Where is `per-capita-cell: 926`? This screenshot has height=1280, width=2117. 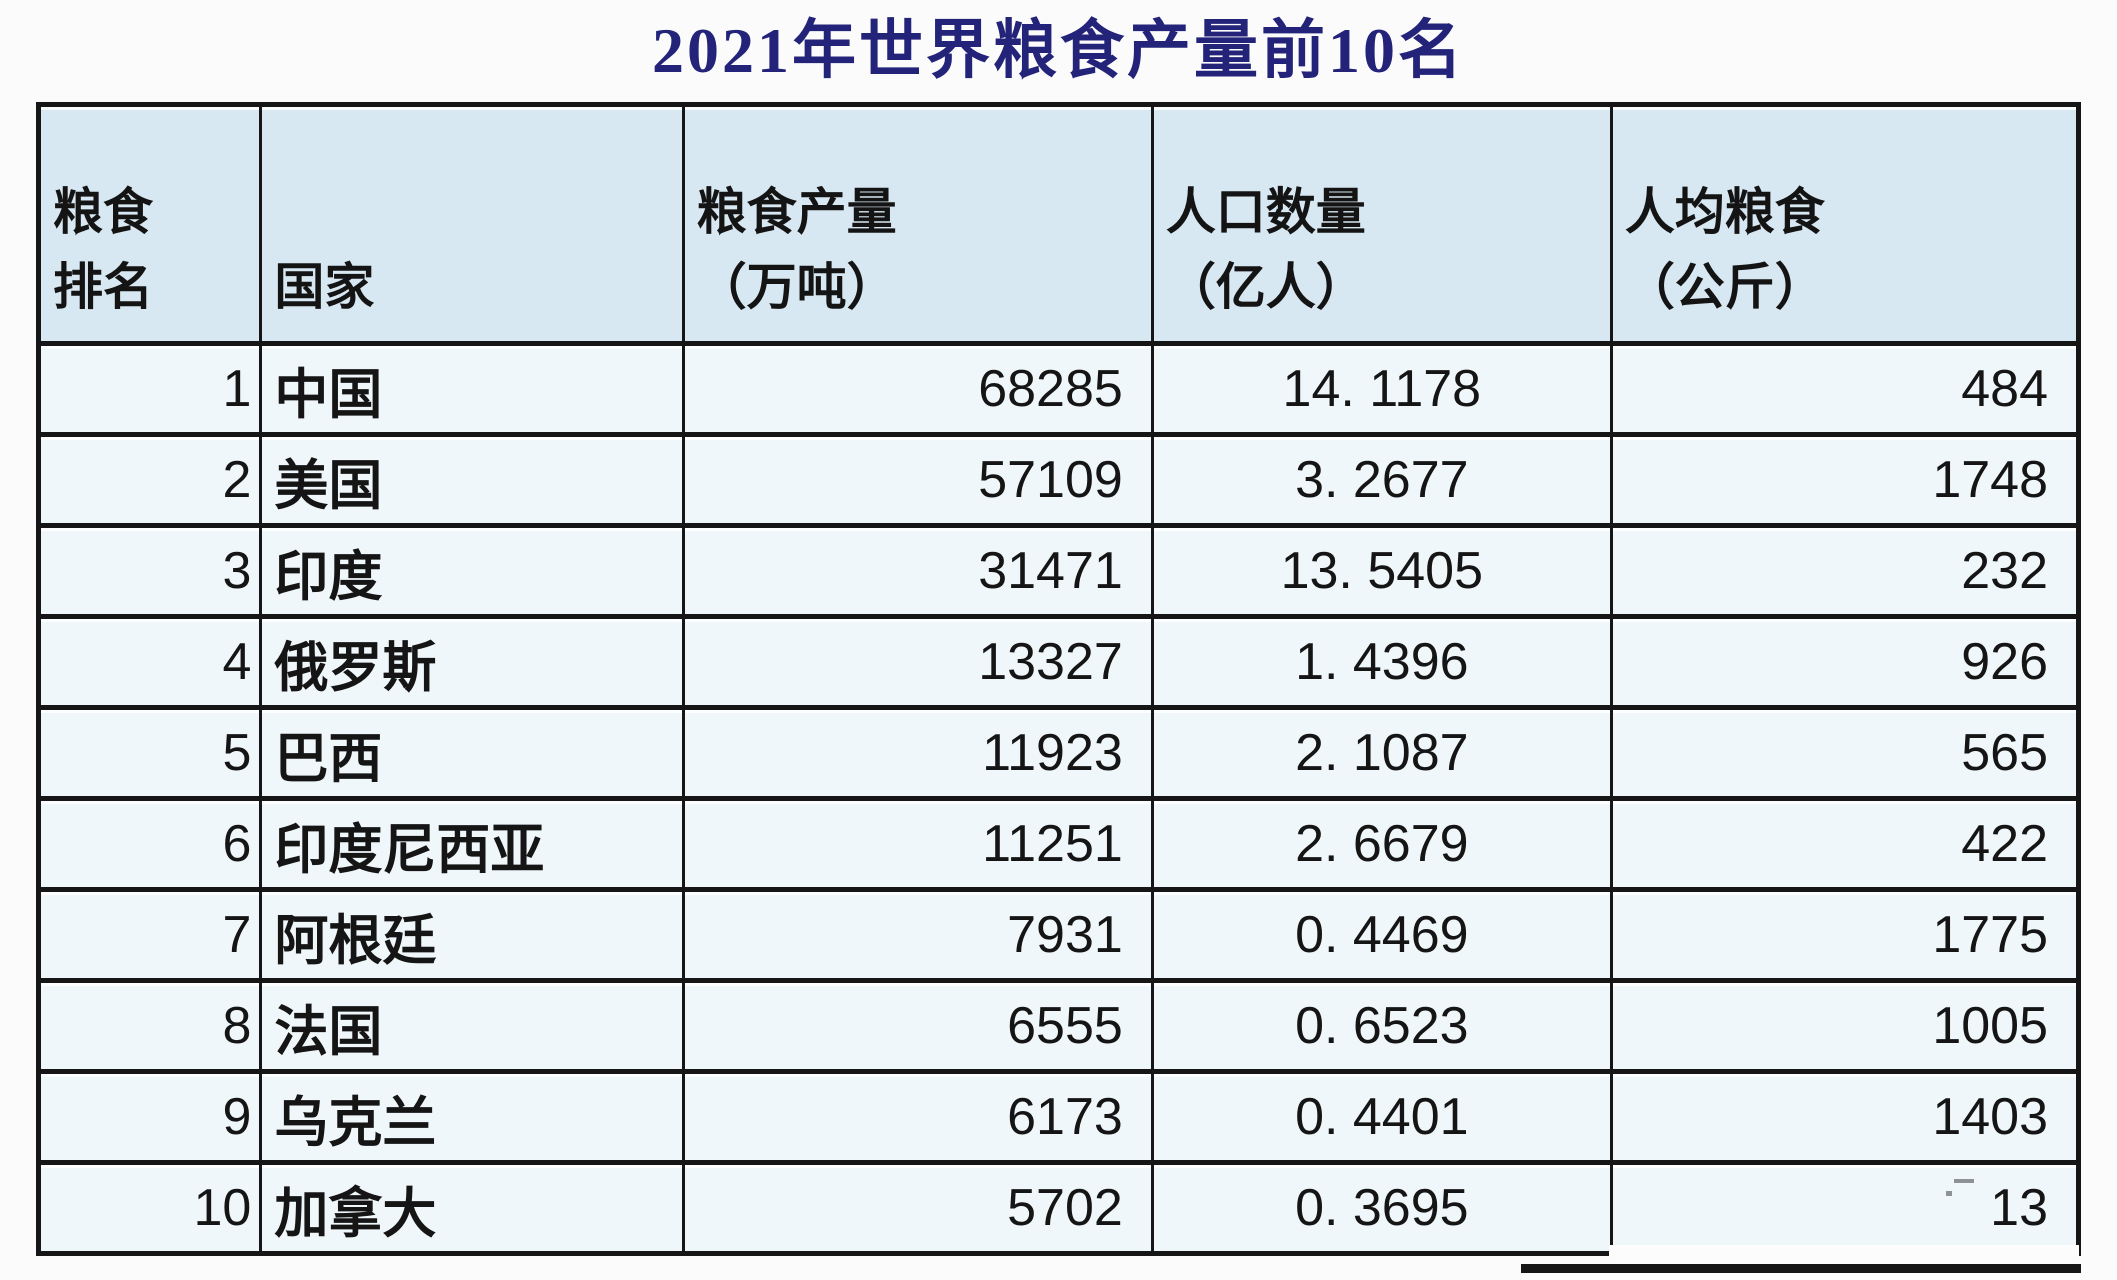 per-capita-cell: 926 is located at coordinates (1845, 662).